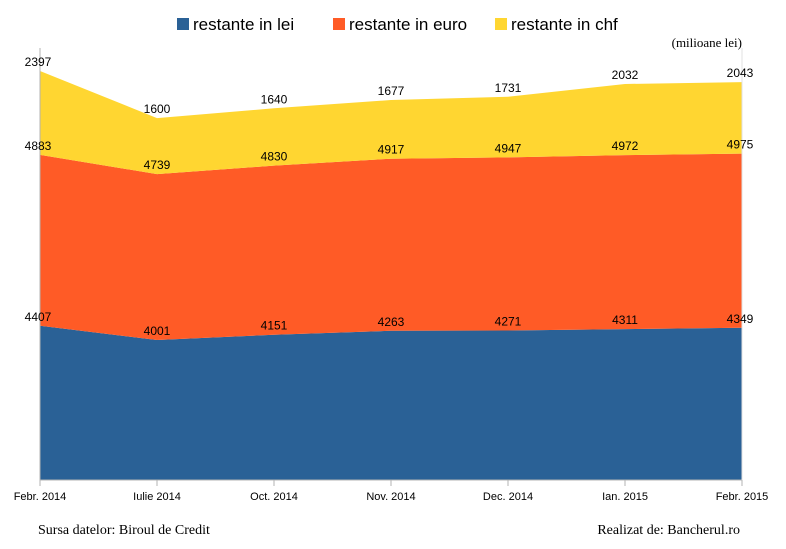 This screenshot has width=786, height=549. What do you see at coordinates (408, 24) in the screenshot?
I see `legend-label-restante-in-euro: restante in euro` at bounding box center [408, 24].